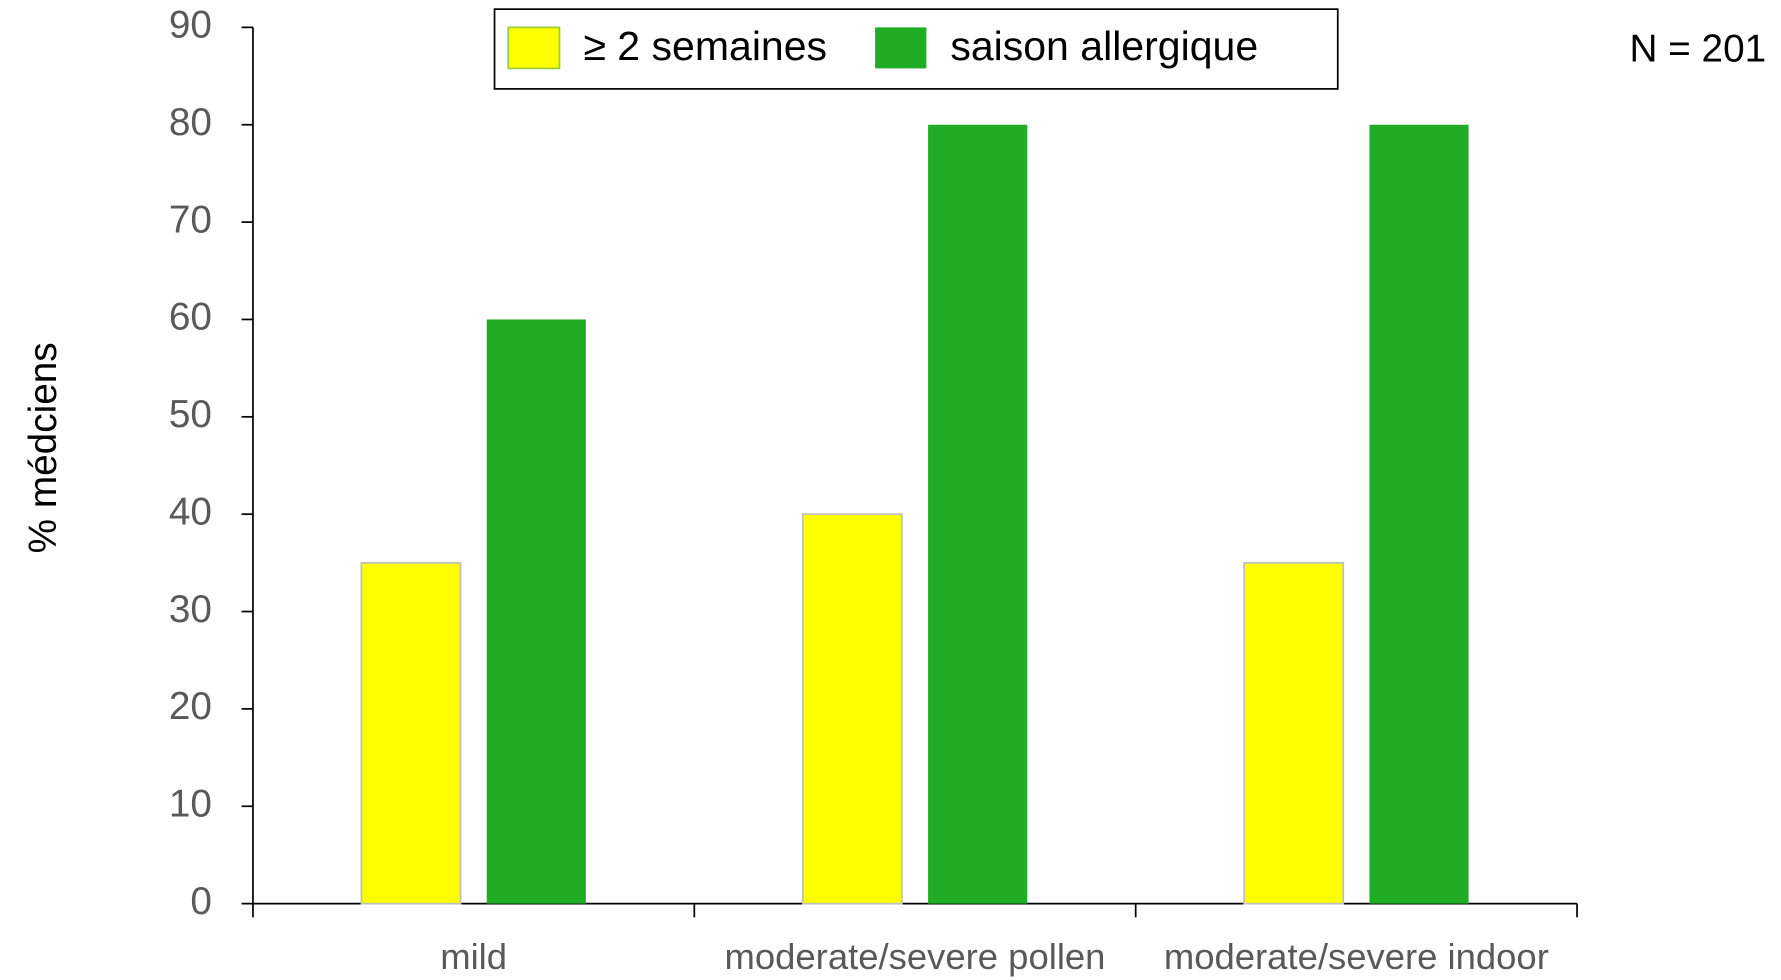 Image resolution: width=1781 pixels, height=980 pixels. Describe the element at coordinates (43, 447) in the screenshot. I see `y-axis-label: % médciens` at that location.